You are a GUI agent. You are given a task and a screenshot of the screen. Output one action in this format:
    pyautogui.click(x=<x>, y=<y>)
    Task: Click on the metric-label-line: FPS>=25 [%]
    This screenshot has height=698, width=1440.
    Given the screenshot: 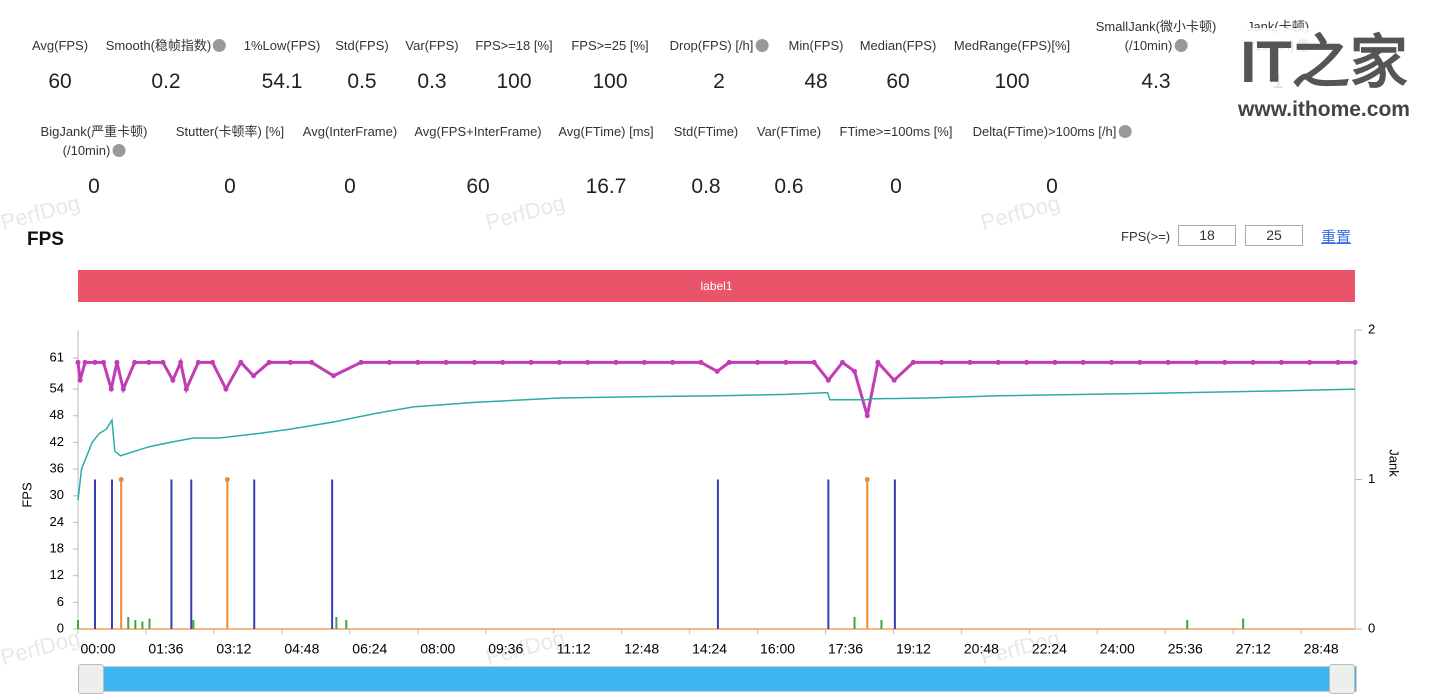 What is the action you would take?
    pyautogui.click(x=610, y=45)
    